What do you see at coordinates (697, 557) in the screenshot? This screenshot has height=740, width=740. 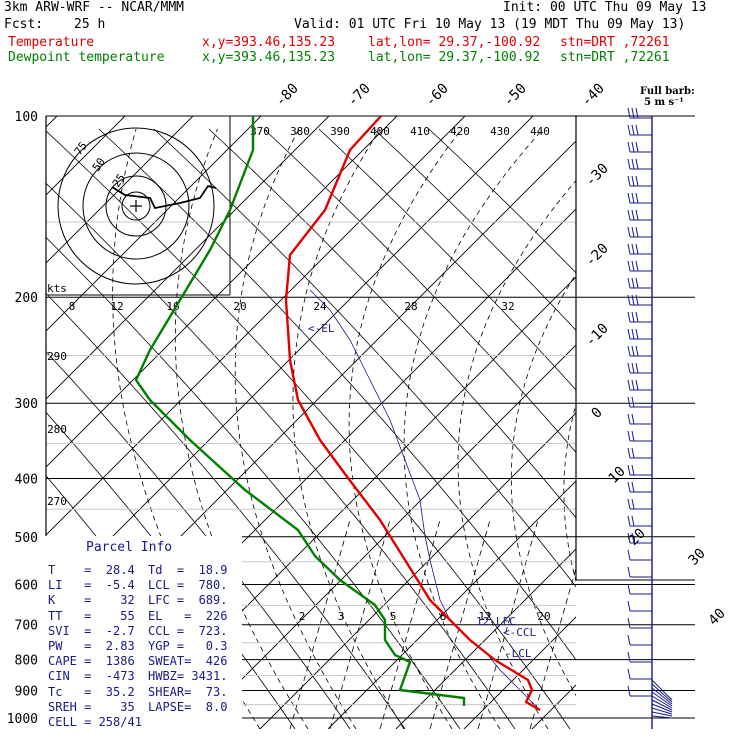 I see `isotherm-label: 30` at bounding box center [697, 557].